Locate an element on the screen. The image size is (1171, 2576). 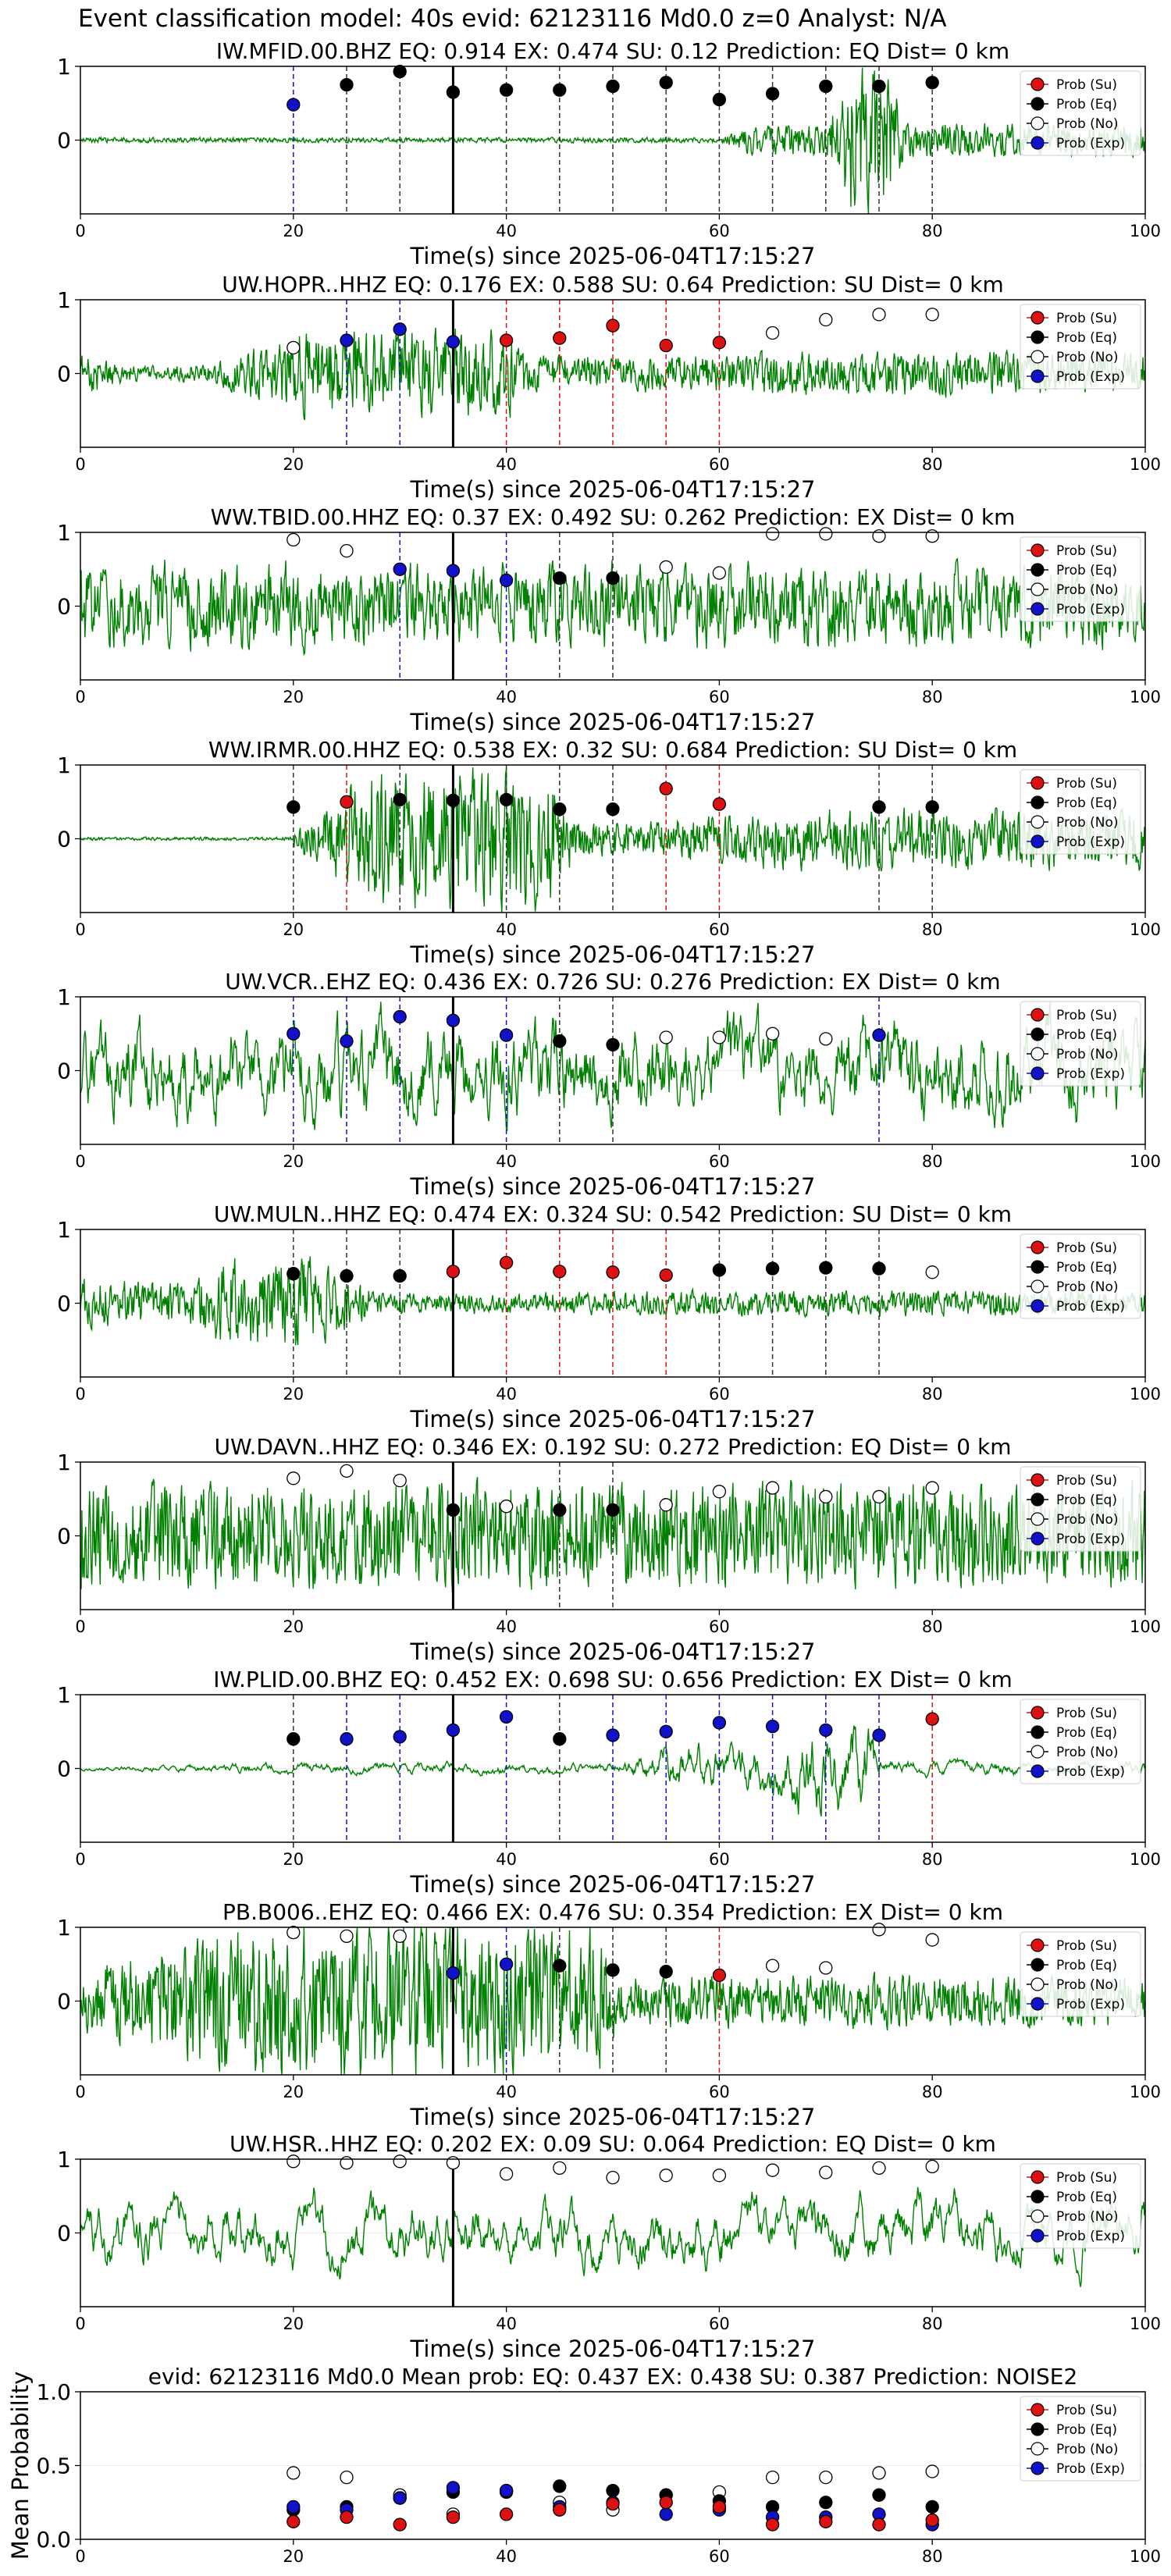
legend-marker-su is located at coordinates (1037, 2177).